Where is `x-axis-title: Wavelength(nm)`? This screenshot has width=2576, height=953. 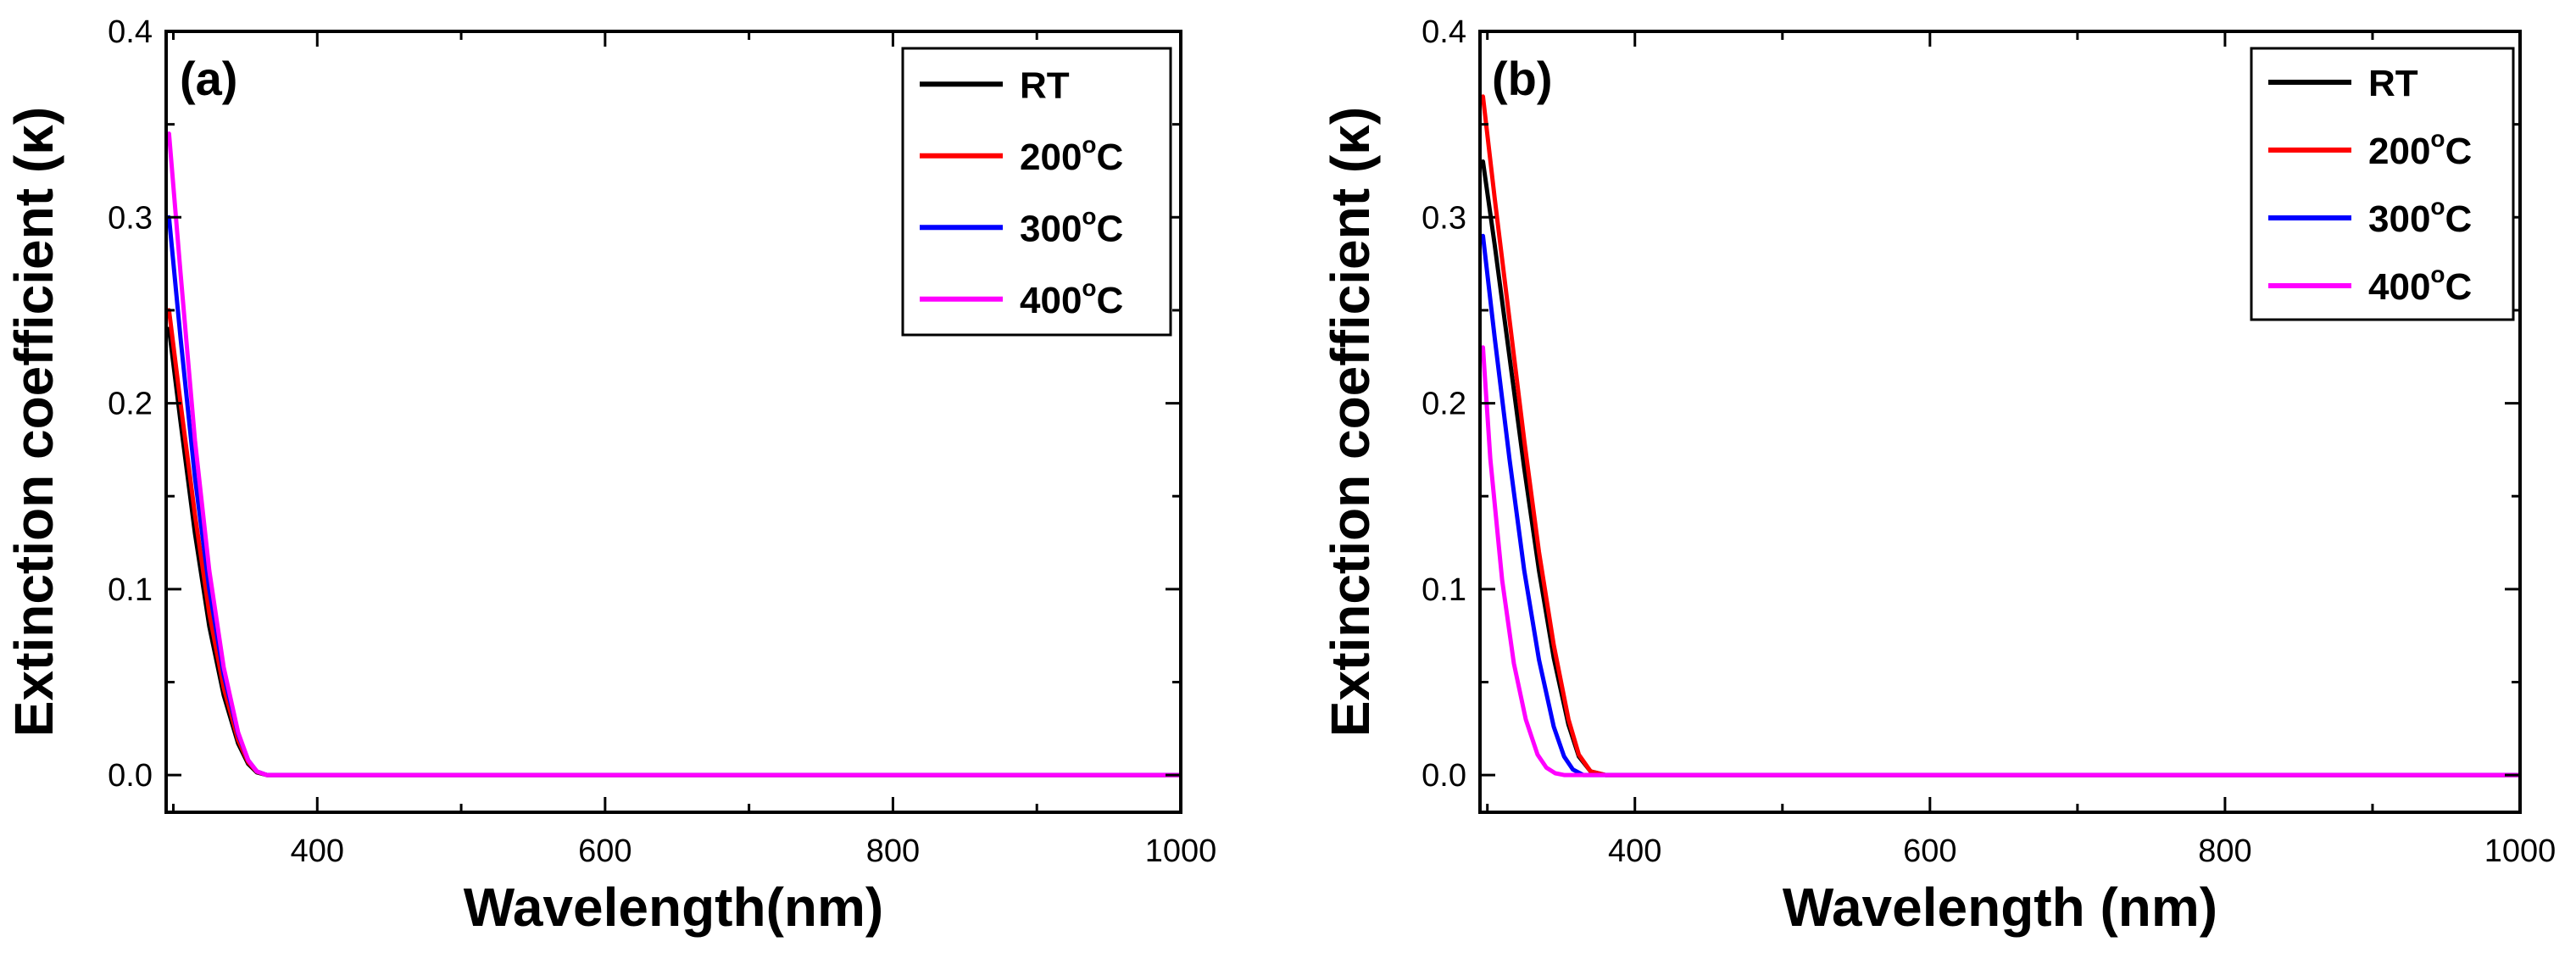
x-axis-title: Wavelength(nm) is located at coordinates (673, 907).